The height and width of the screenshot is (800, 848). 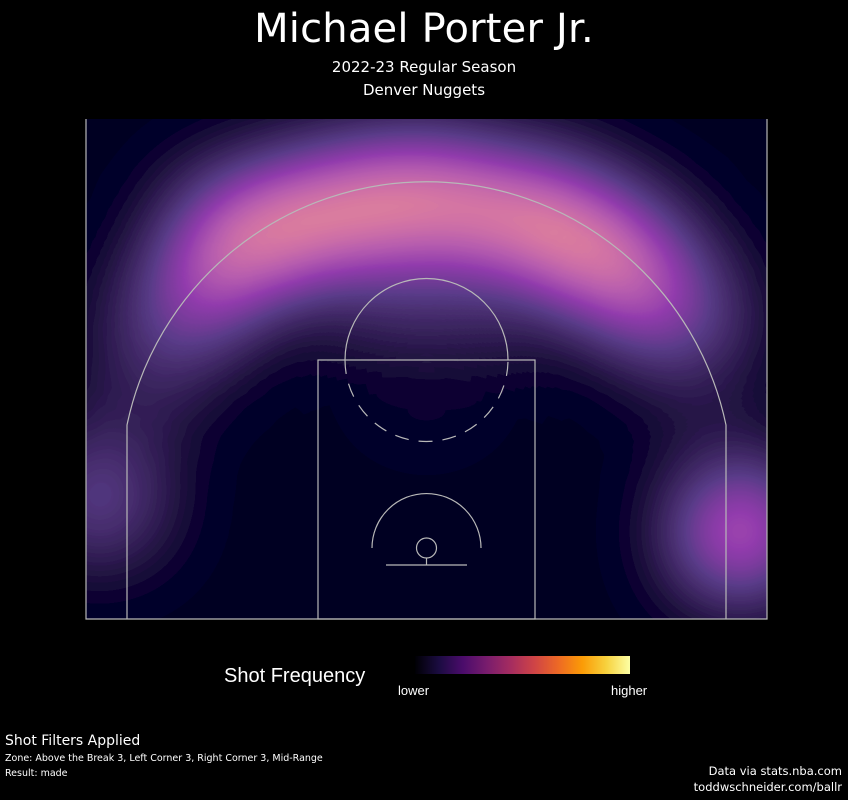 What do you see at coordinates (426, 319) in the screenshot?
I see `free-throw-circle-top` at bounding box center [426, 319].